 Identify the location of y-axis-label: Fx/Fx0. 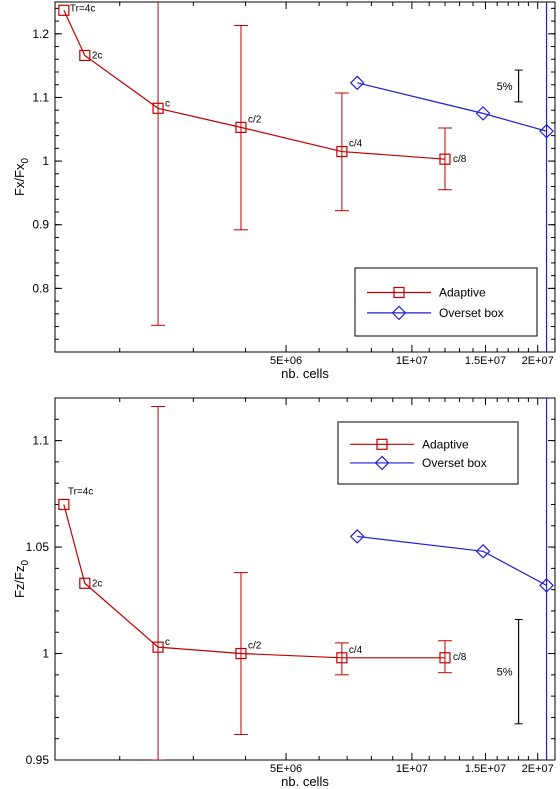
(21, 177).